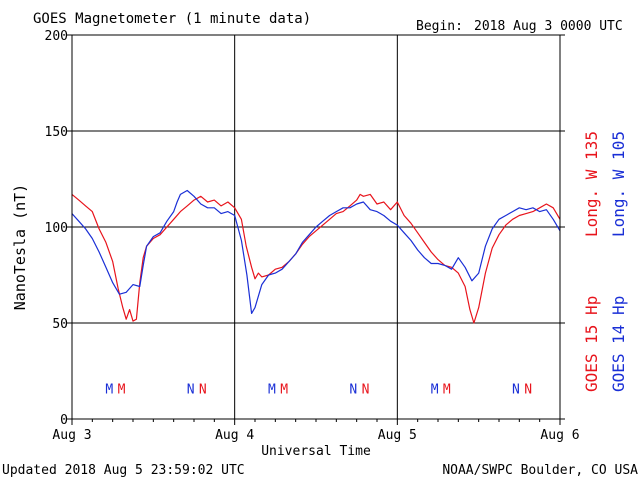 The image size is (640, 484). What do you see at coordinates (64, 420) in the screenshot?
I see `y-tick-label: 0` at bounding box center [64, 420].